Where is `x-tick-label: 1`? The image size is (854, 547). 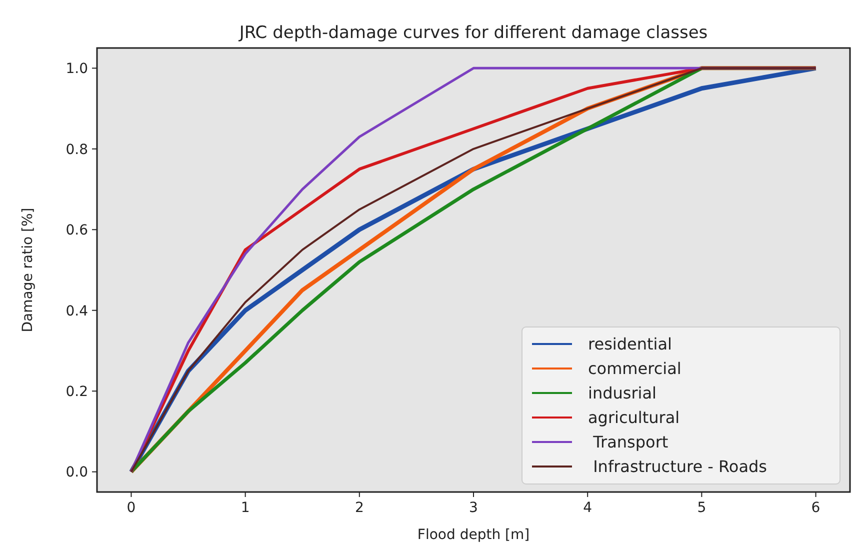
x-tick-label: 1 is located at coordinates (245, 508).